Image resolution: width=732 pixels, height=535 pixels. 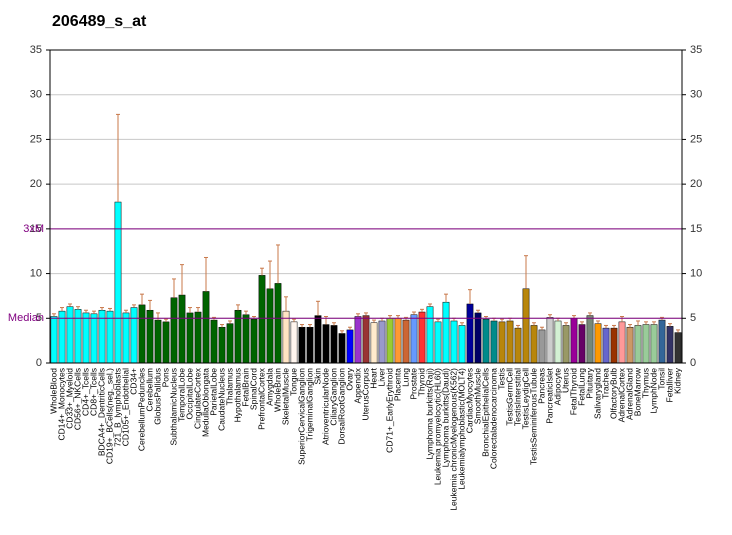 What do you see at coordinates (101, 412) in the screenshot?
I see `x-tick-label: BDCA4+_DentriticCells` at bounding box center [101, 412].